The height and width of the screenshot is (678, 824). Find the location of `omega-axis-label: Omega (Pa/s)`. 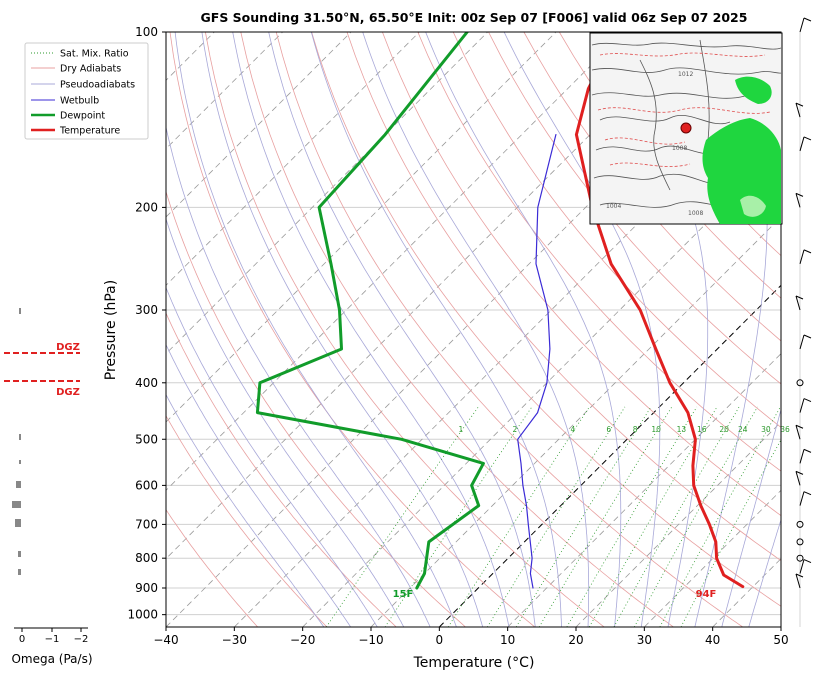

omega-axis-label: Omega (Pa/s) is located at coordinates (51, 659).